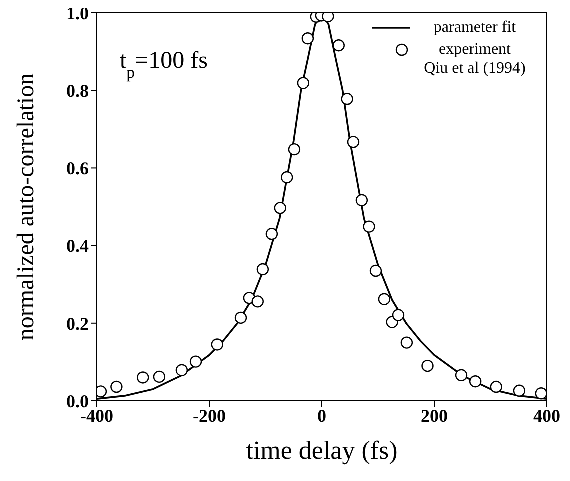  Describe the element at coordinates (547, 416) in the screenshot. I see `x-tick-label: 400` at that location.